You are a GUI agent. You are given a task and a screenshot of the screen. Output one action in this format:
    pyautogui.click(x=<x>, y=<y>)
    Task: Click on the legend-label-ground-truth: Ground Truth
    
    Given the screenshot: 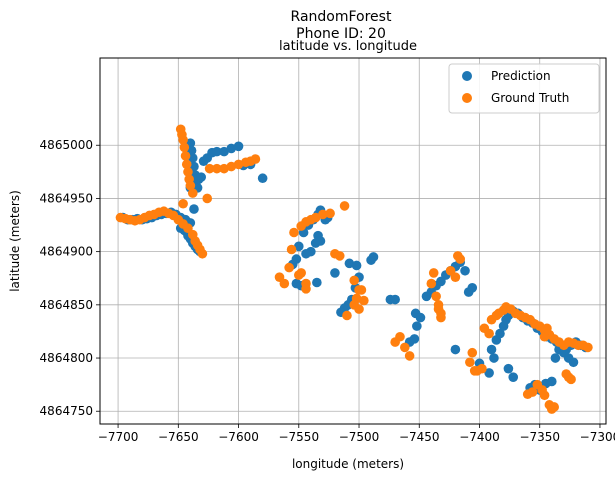 What is the action you would take?
    pyautogui.click(x=530, y=98)
    